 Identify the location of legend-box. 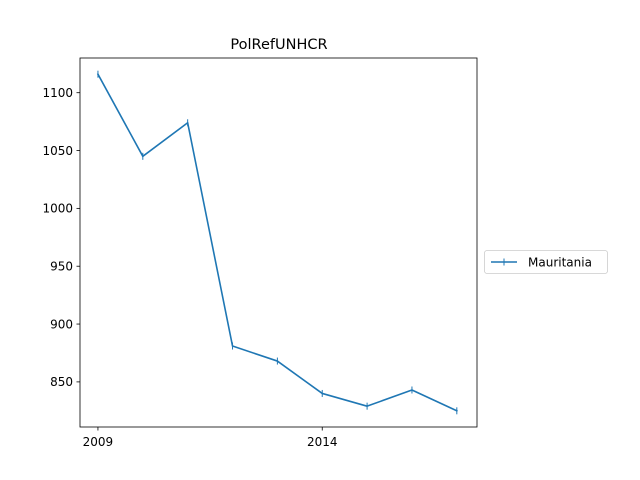
(546, 262).